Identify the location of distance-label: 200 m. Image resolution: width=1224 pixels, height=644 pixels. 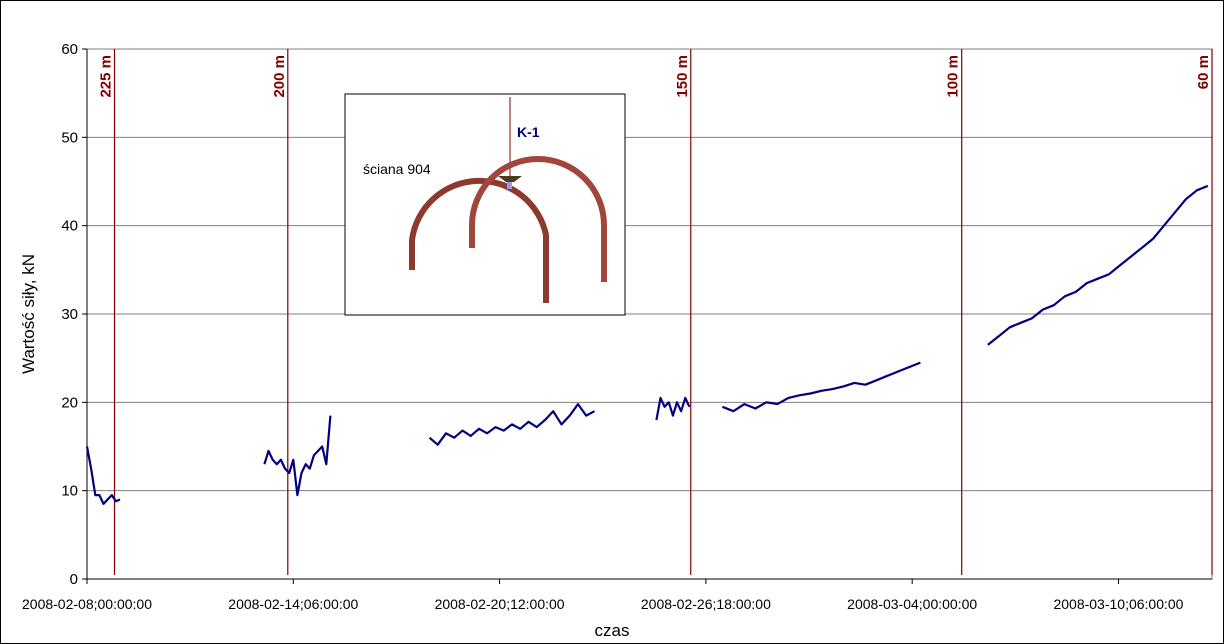
(279, 76).